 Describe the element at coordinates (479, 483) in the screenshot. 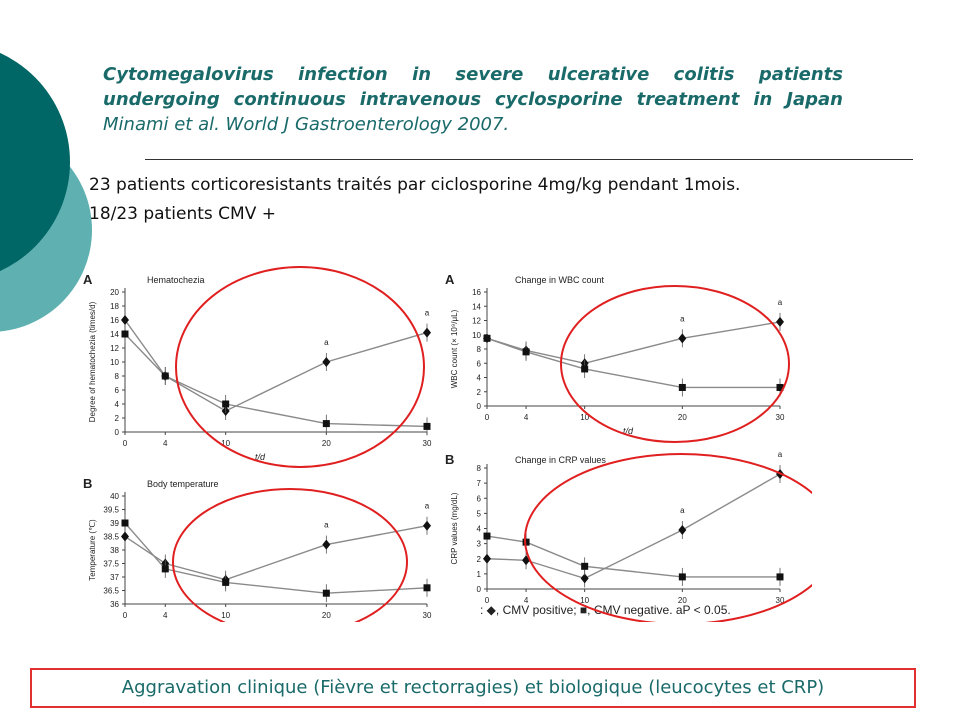

I see `y-tick-label: 7` at that location.